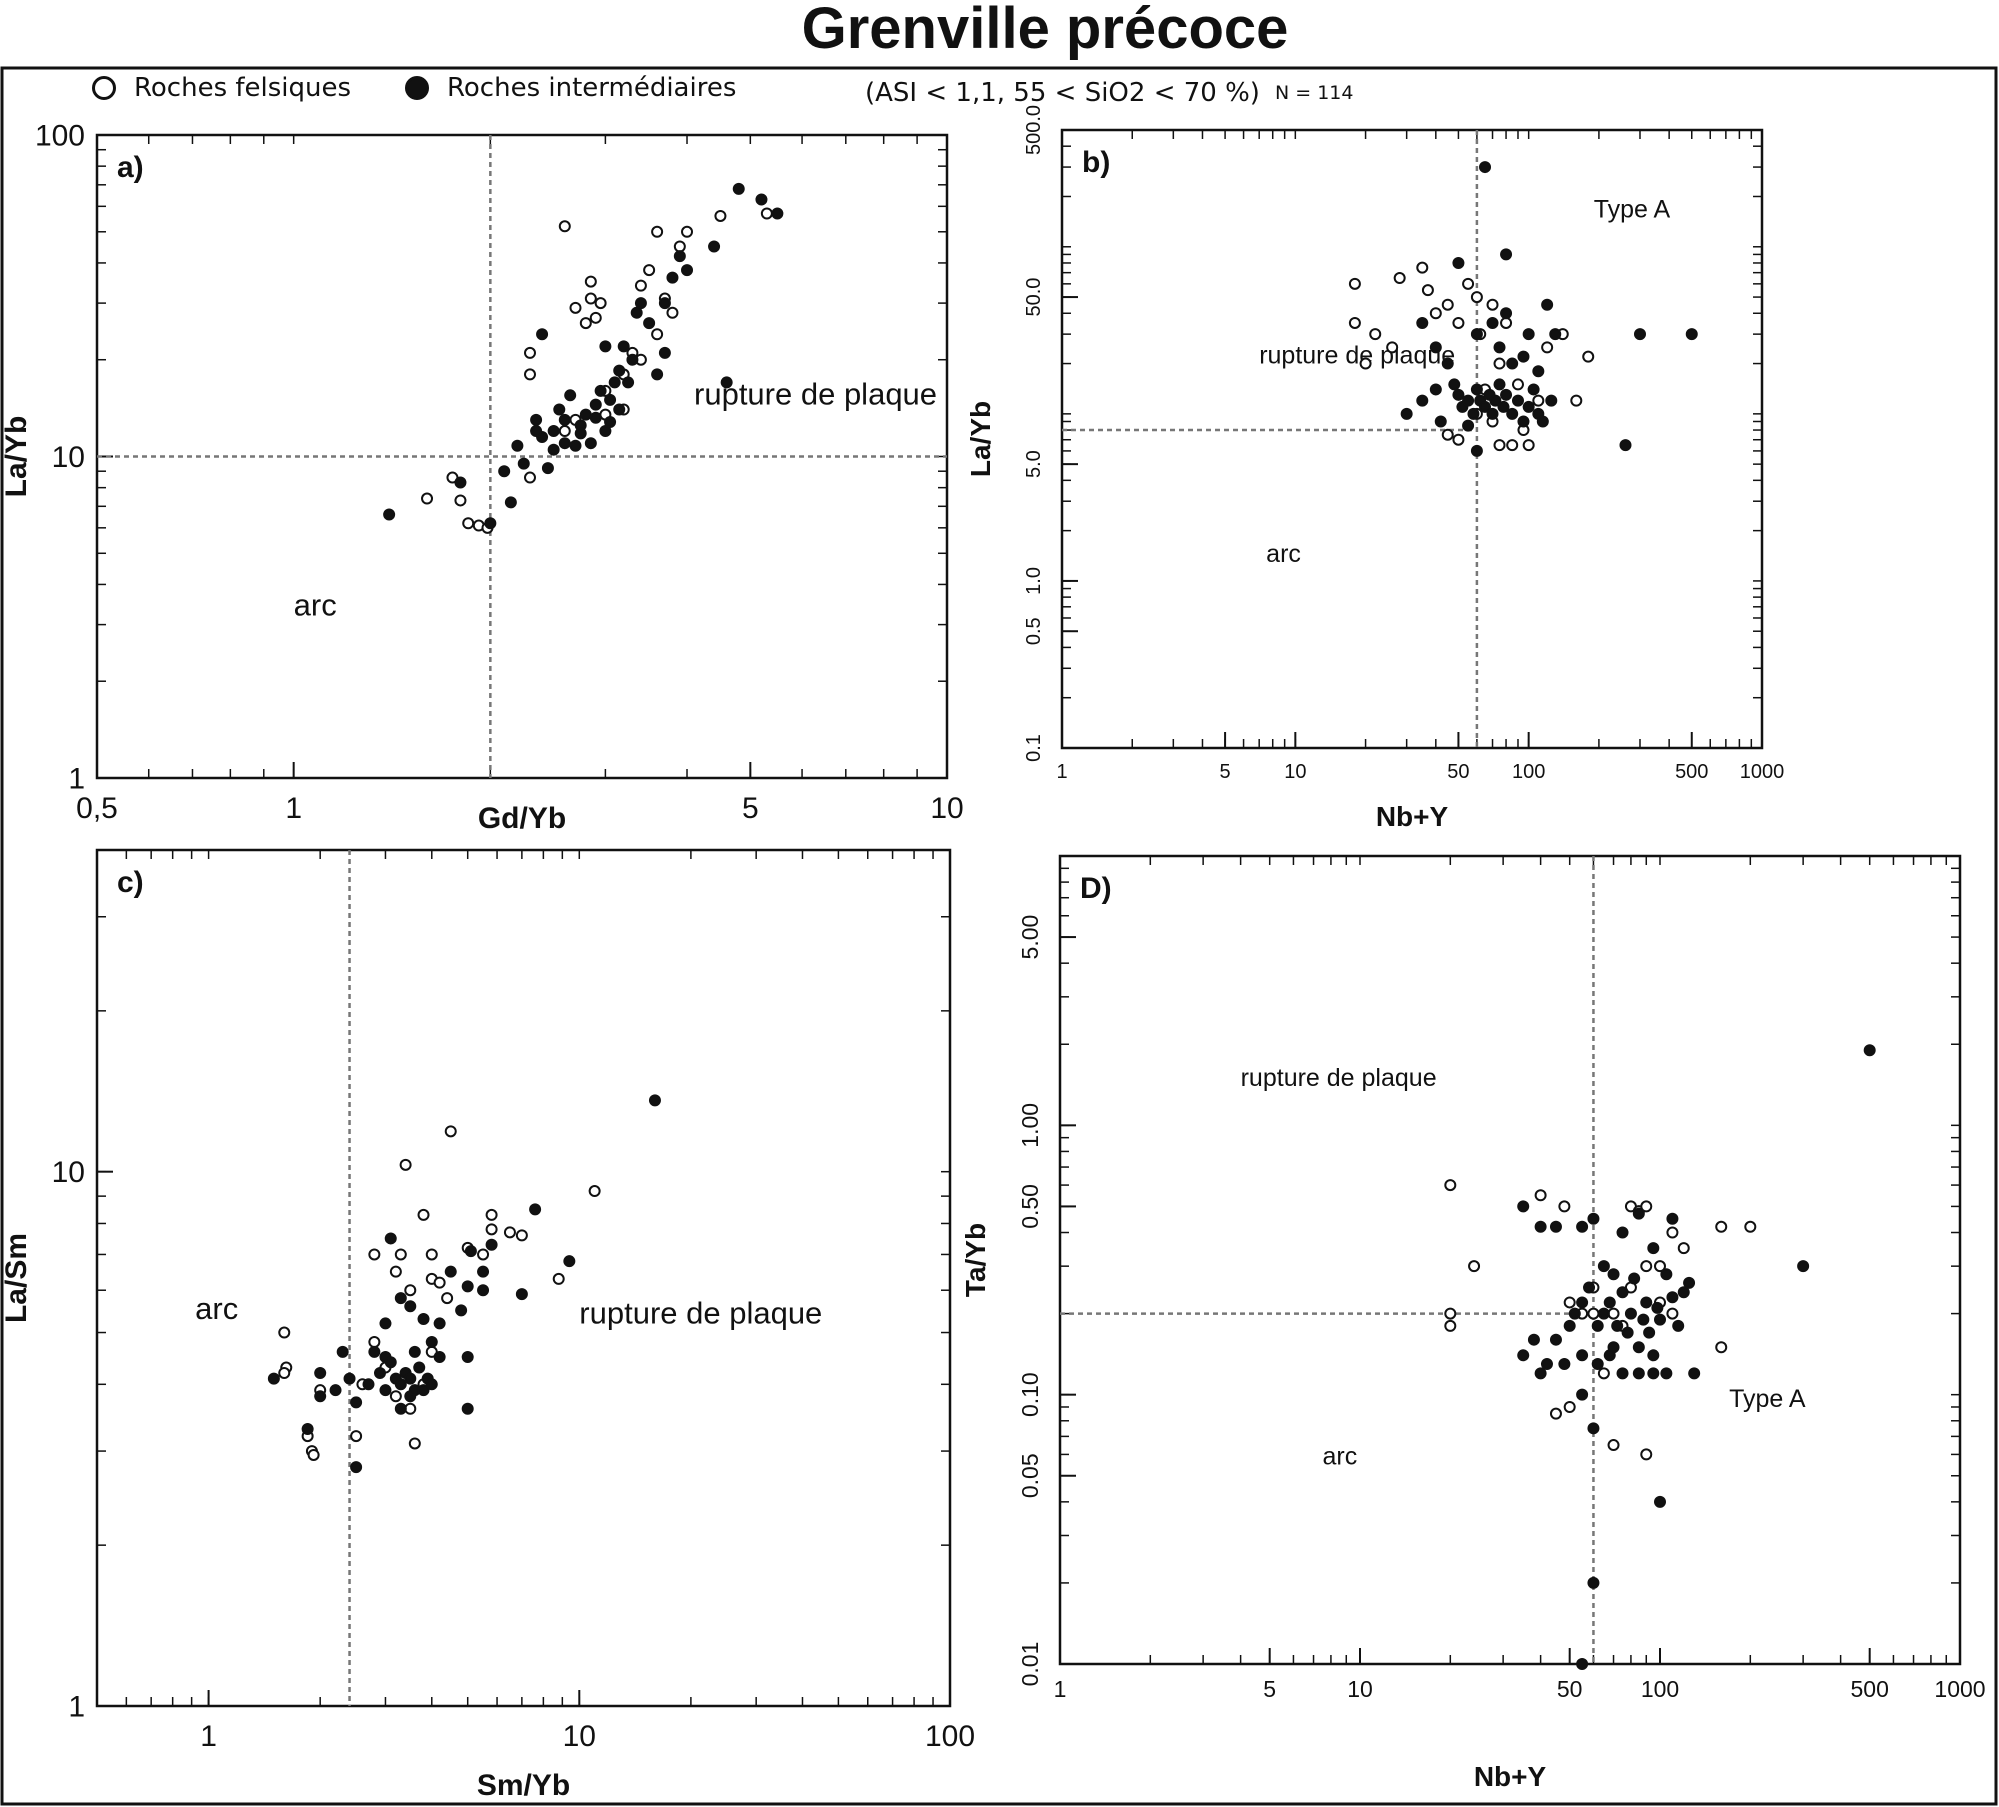 The image size is (1999, 1807). I want to click on x-tick-label: 1000, so click(1959, 1689).